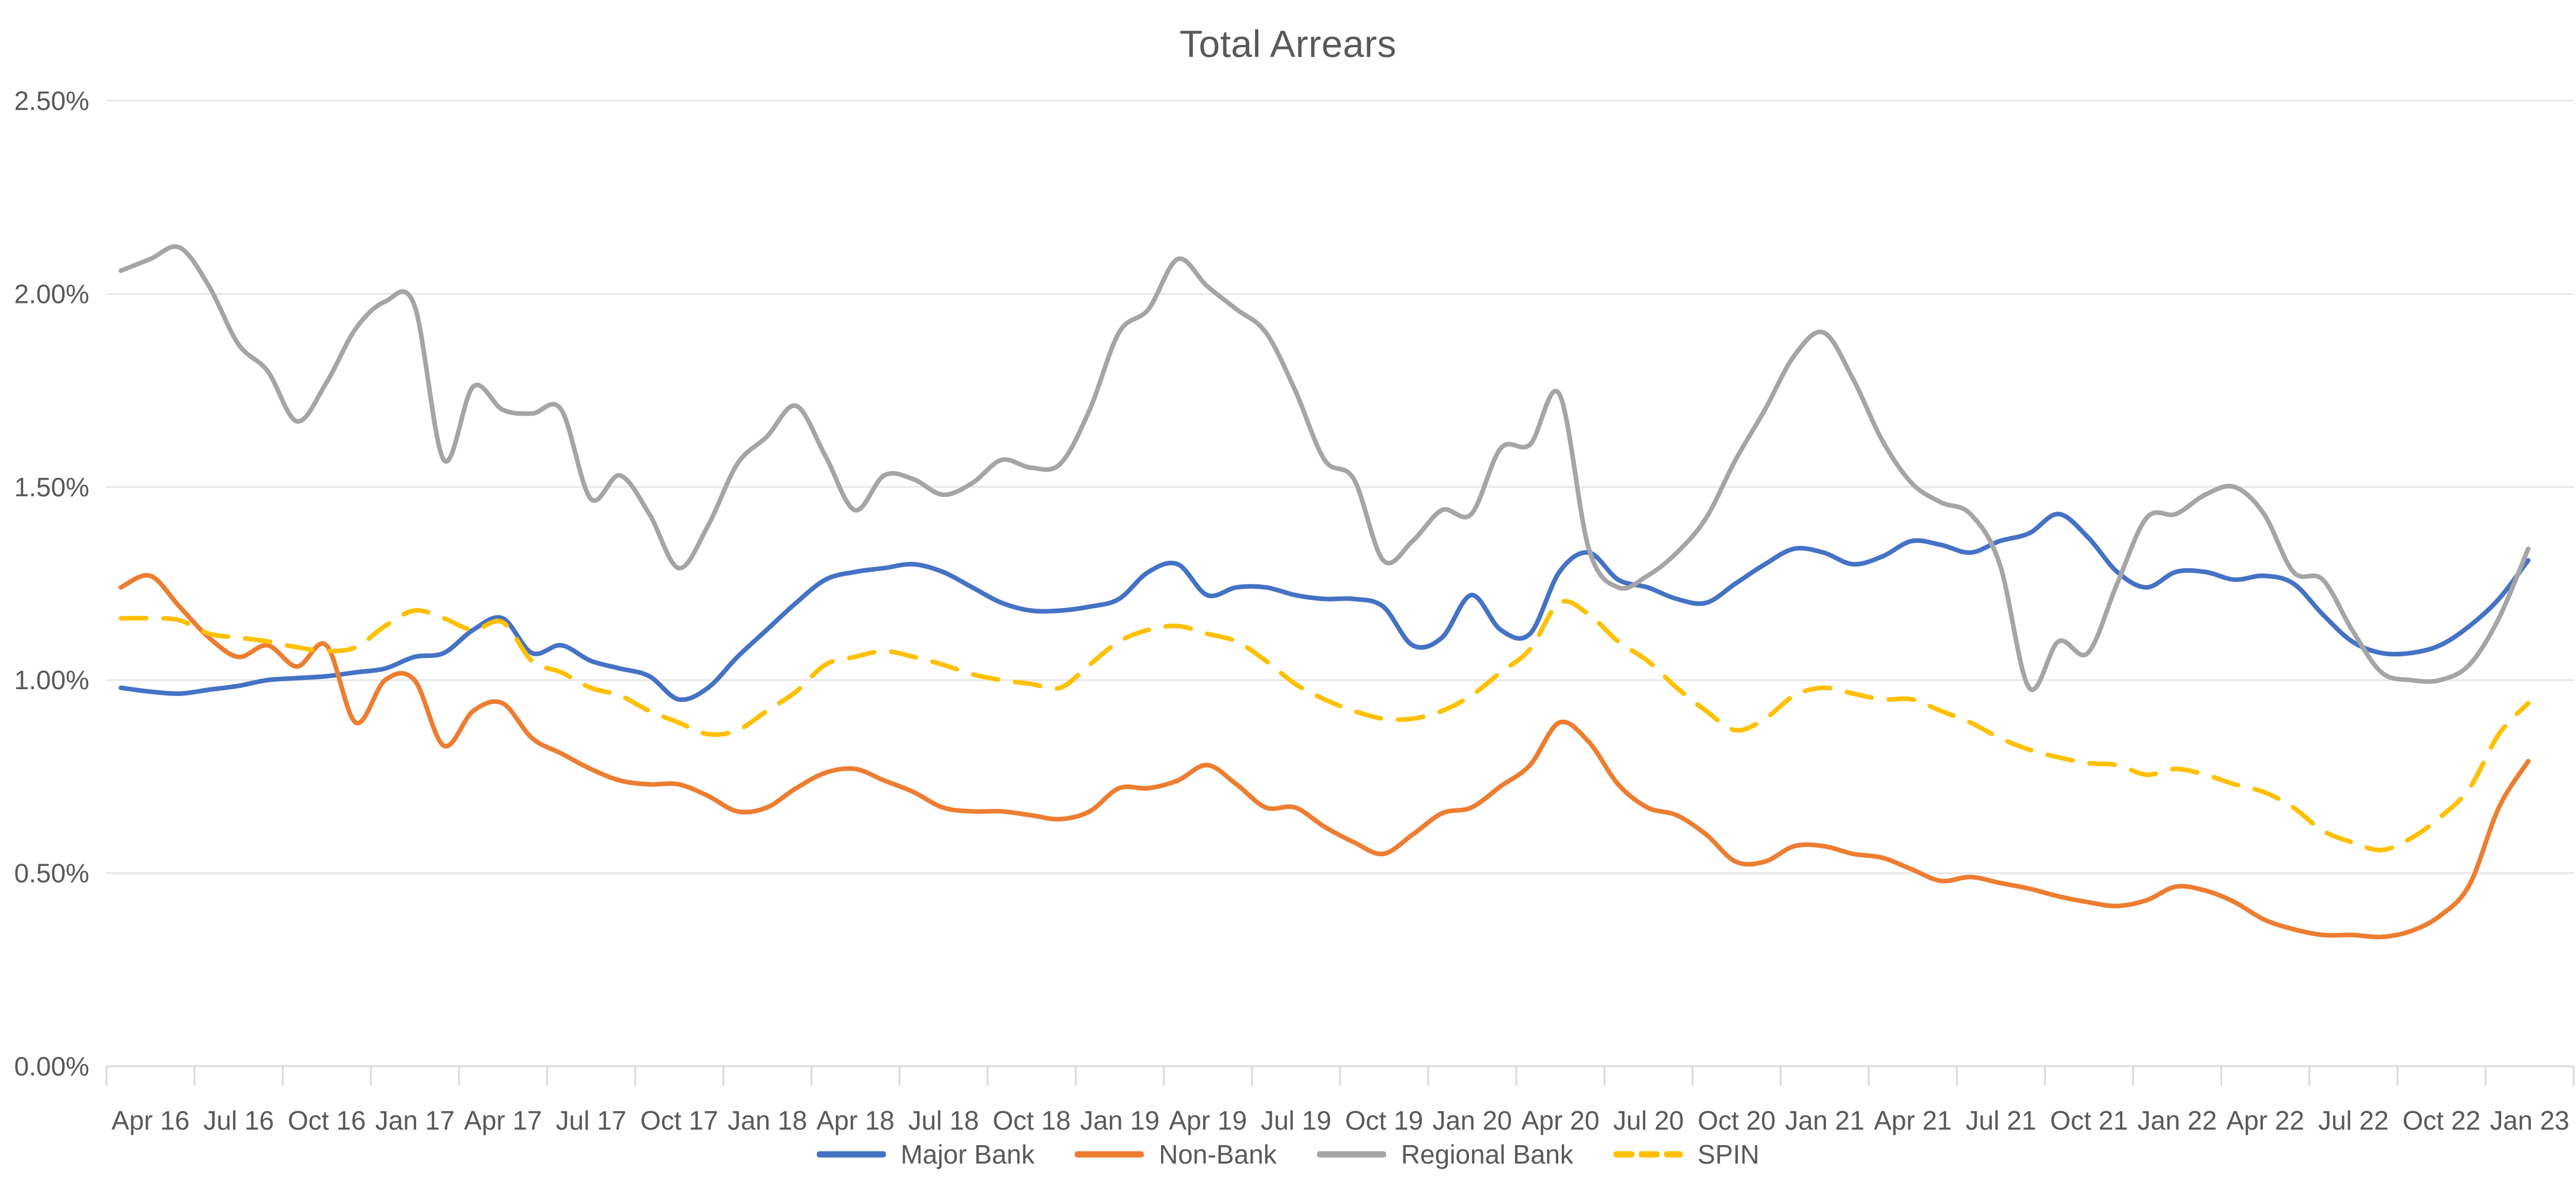 The height and width of the screenshot is (1201, 2576). Describe the element at coordinates (1737, 1120) in the screenshot. I see `x-axis-label: Oct 20` at that location.